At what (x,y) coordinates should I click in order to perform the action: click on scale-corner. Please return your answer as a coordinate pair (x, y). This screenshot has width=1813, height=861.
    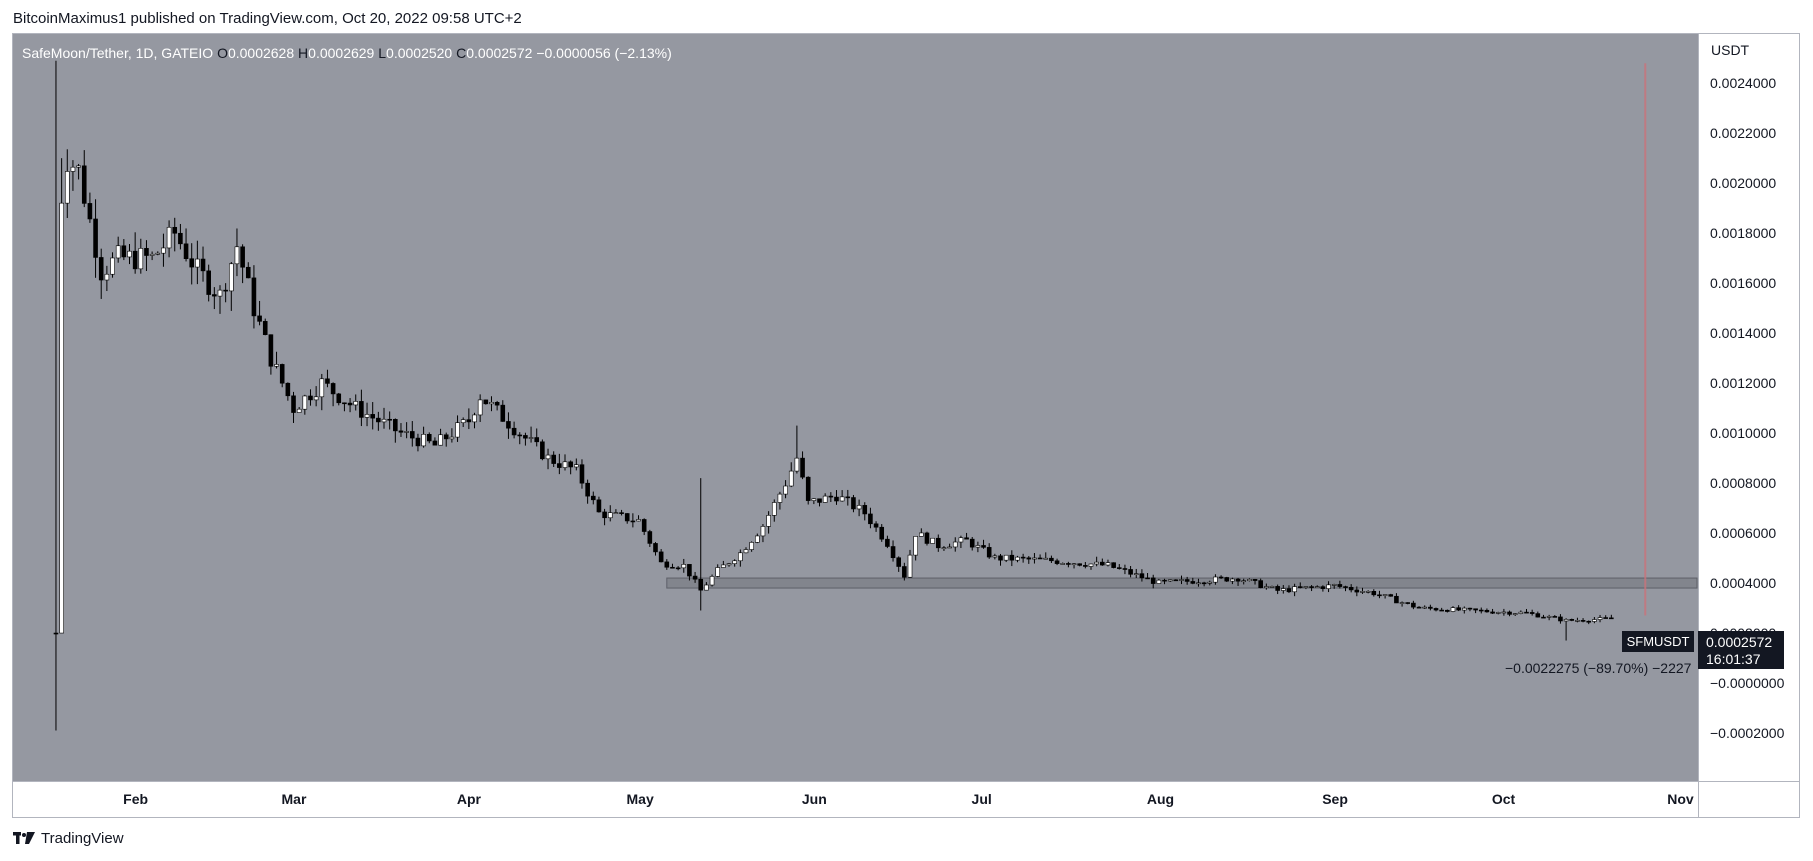
    Looking at the image, I should click on (1748, 799).